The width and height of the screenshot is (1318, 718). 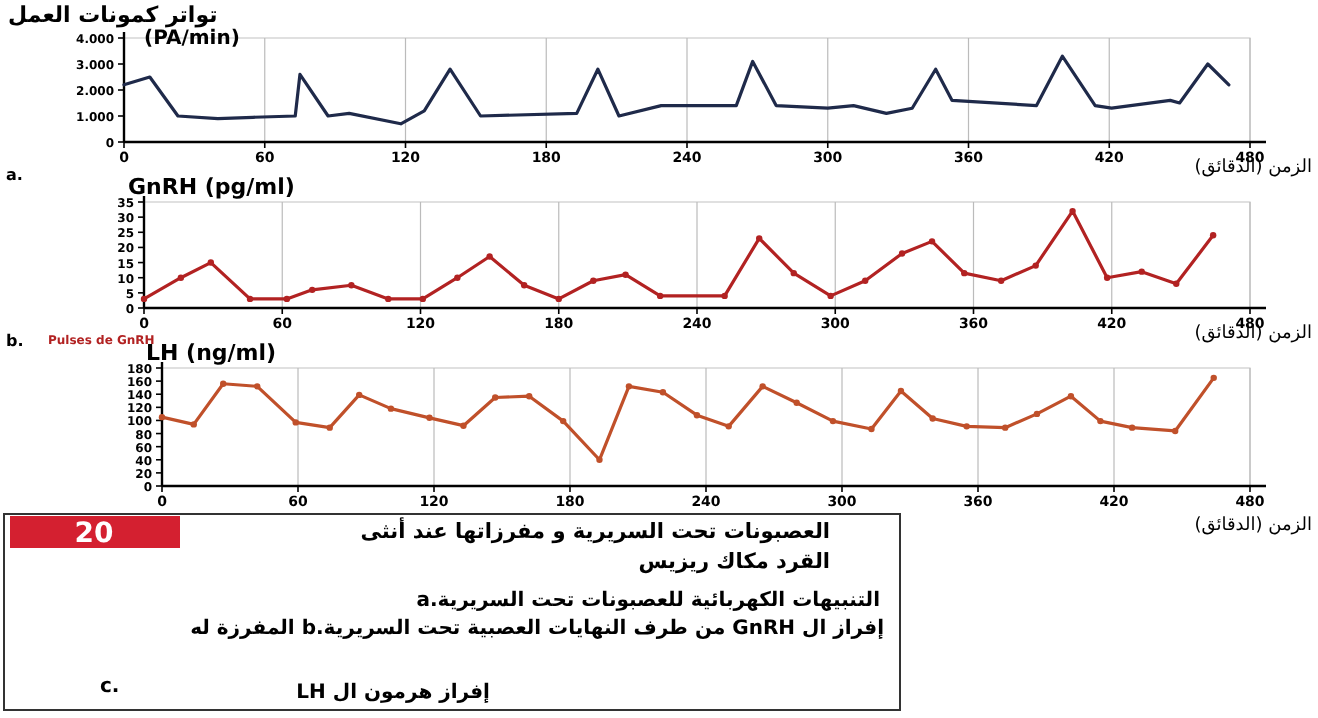 I want to click on text: a., so click(x=14, y=175).